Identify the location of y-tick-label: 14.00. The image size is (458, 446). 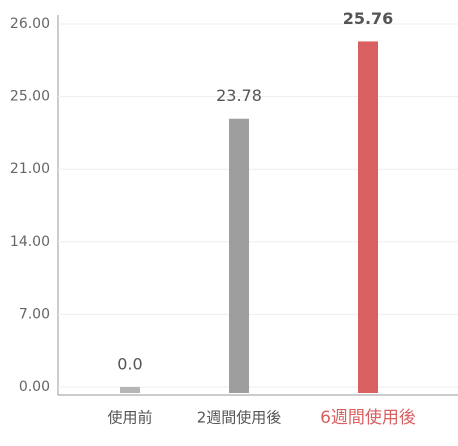
(30, 242).